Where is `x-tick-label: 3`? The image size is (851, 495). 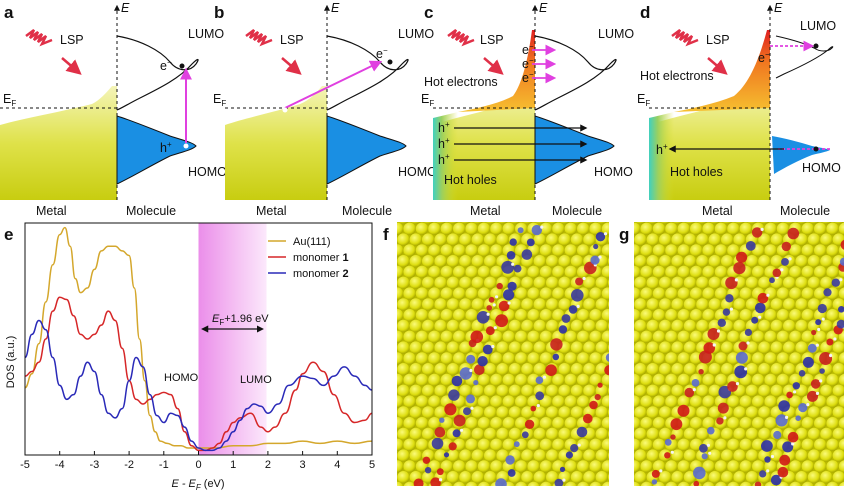
x-tick-label: 3 is located at coordinates (303, 465).